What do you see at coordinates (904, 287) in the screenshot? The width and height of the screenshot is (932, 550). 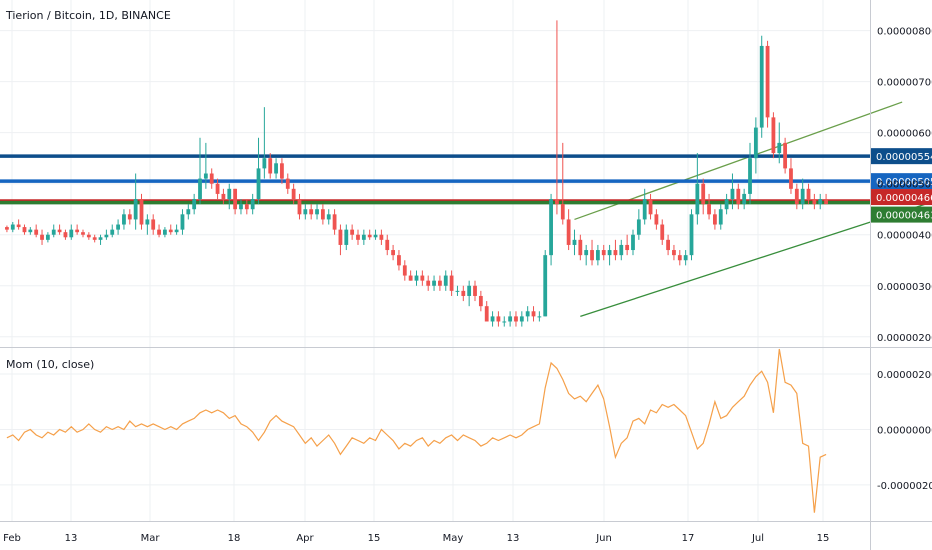 I see `price-tick-label: 0.00000300` at bounding box center [904, 287].